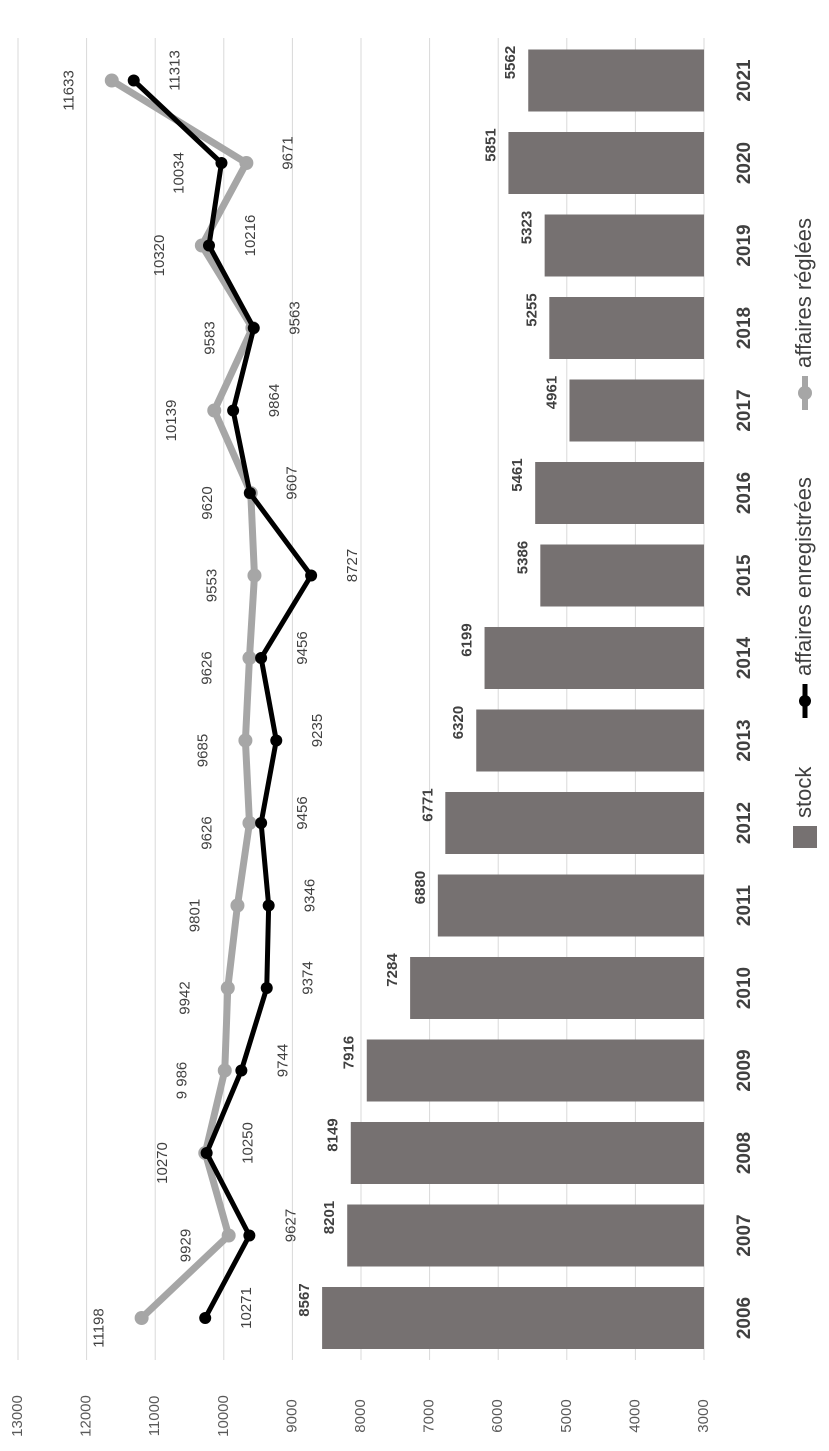 Image resolution: width=829 pixels, height=1451 pixels. Describe the element at coordinates (159, 256) in the screenshot. I see `line-data-label: 10320` at that location.